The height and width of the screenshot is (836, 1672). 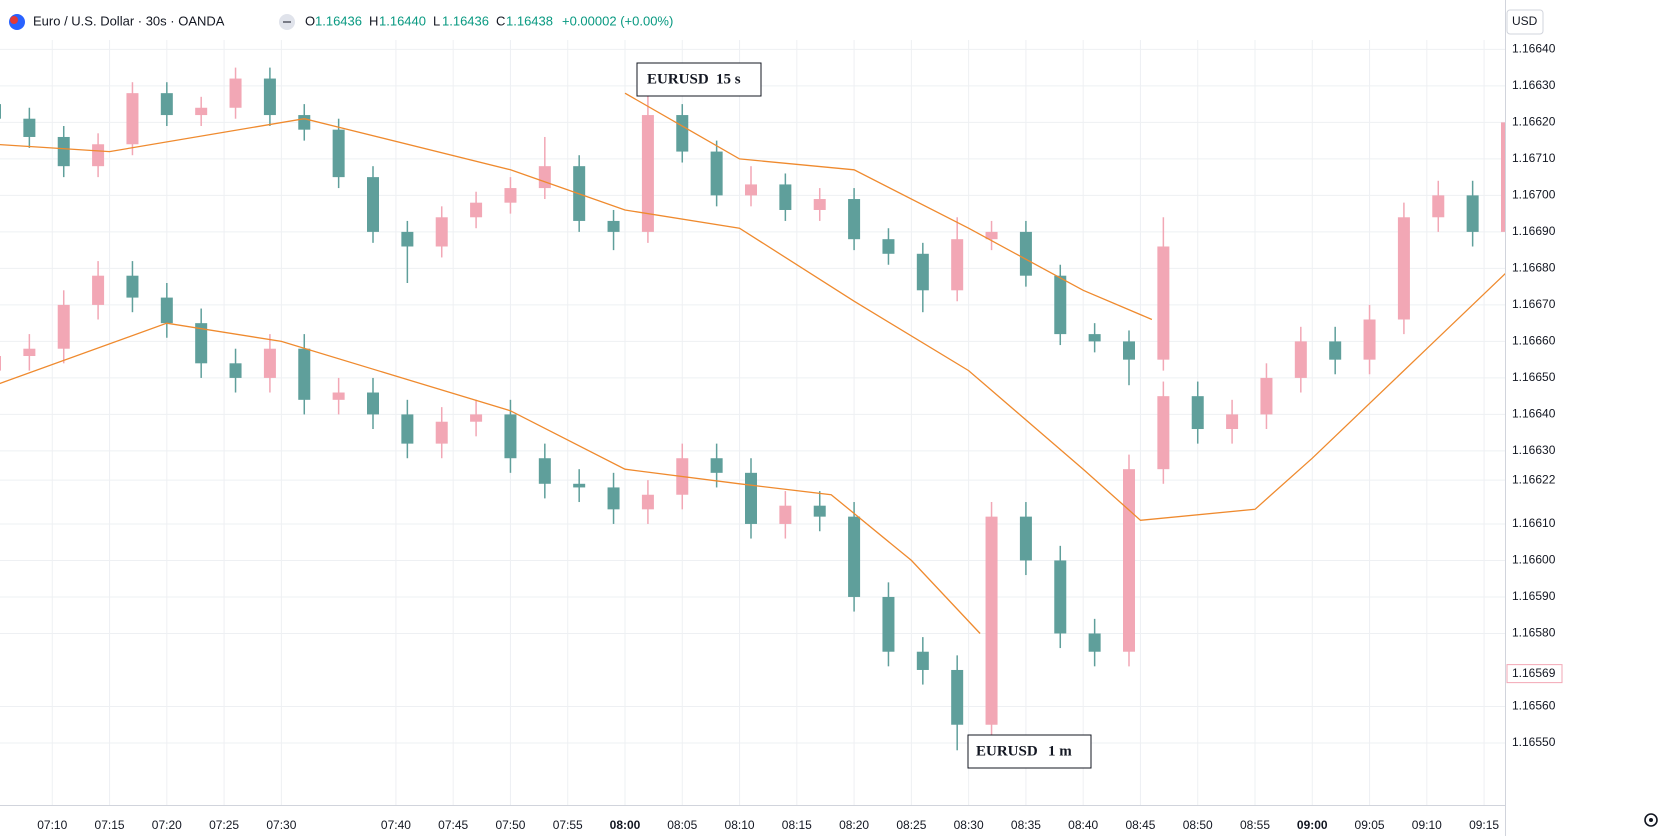 What do you see at coordinates (453, 825) in the screenshot?
I see `x-tick-label: 07:45` at bounding box center [453, 825].